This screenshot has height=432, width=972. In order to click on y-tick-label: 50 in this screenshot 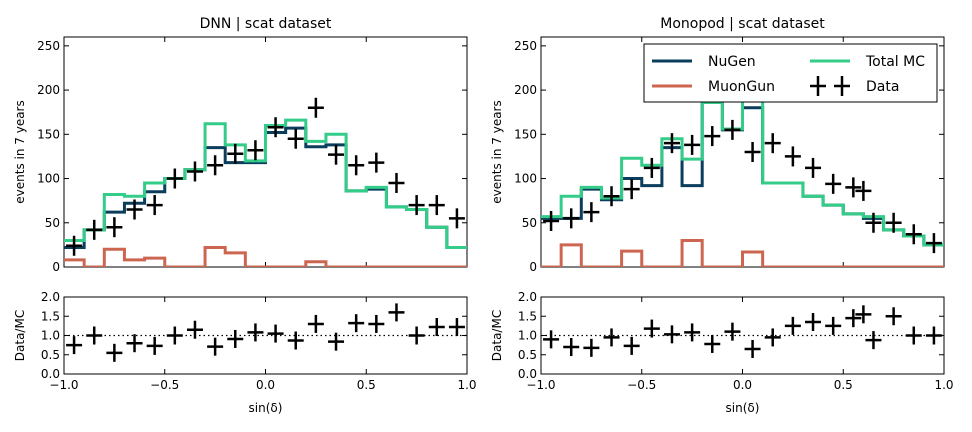, I will do `click(52, 223)`.